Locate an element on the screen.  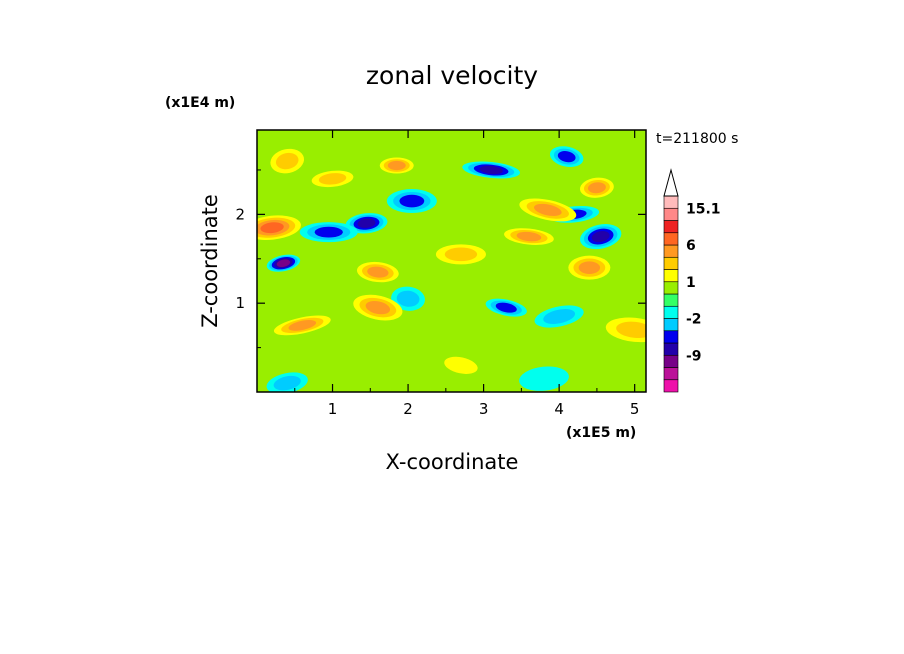
x-unit-label: (x1E5 m) is located at coordinates (601, 433).